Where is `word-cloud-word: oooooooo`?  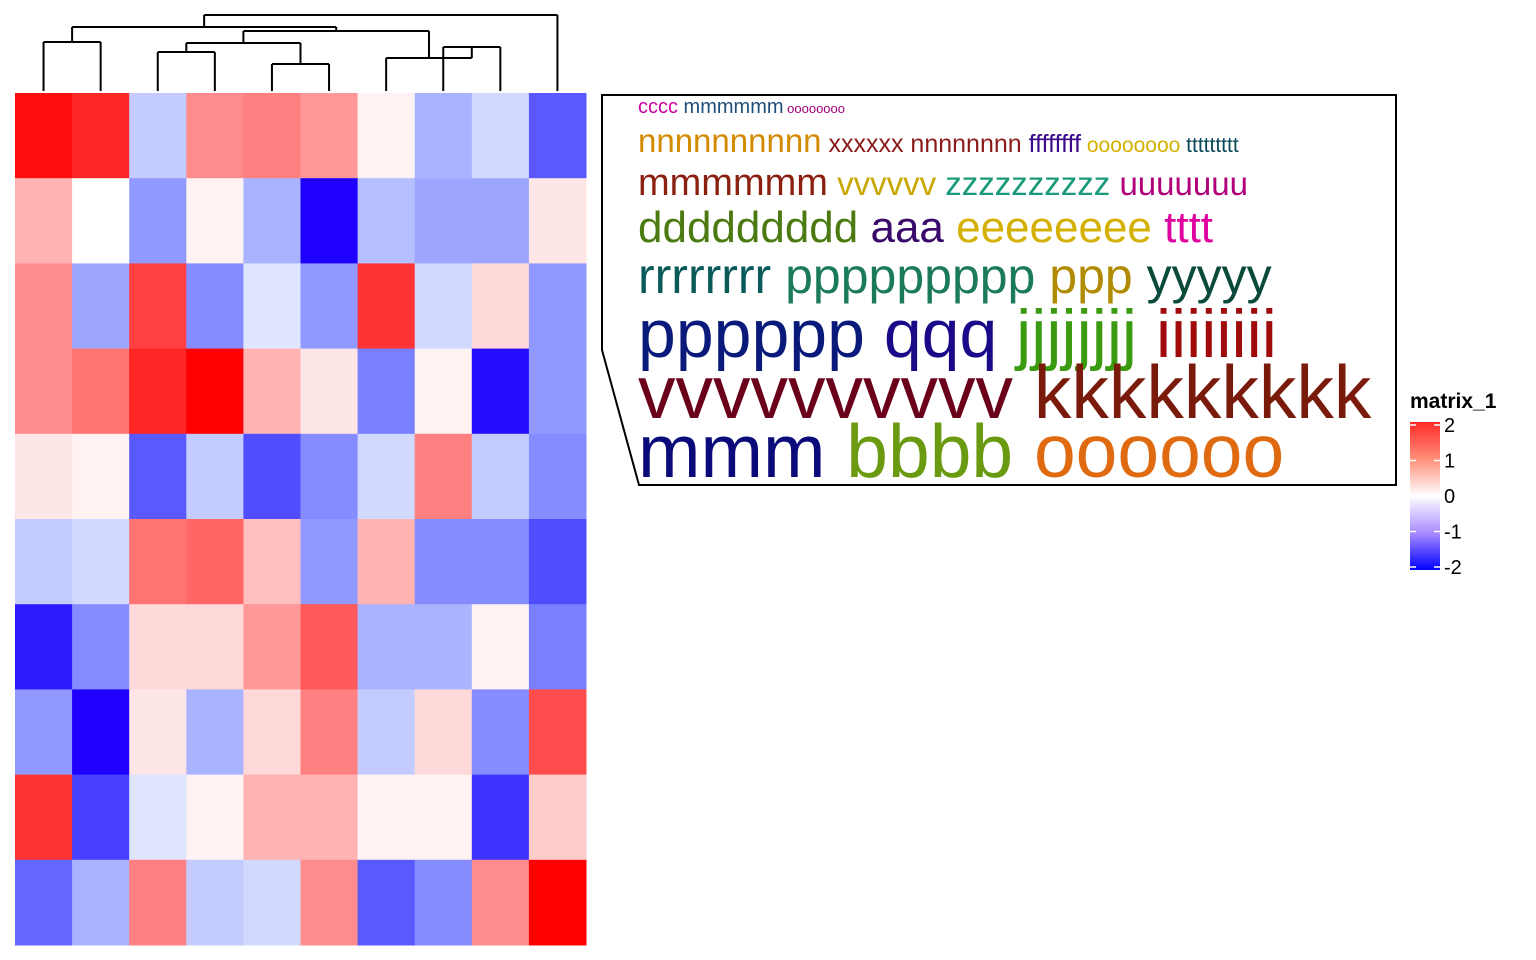 word-cloud-word: oooooooo is located at coordinates (814, 108).